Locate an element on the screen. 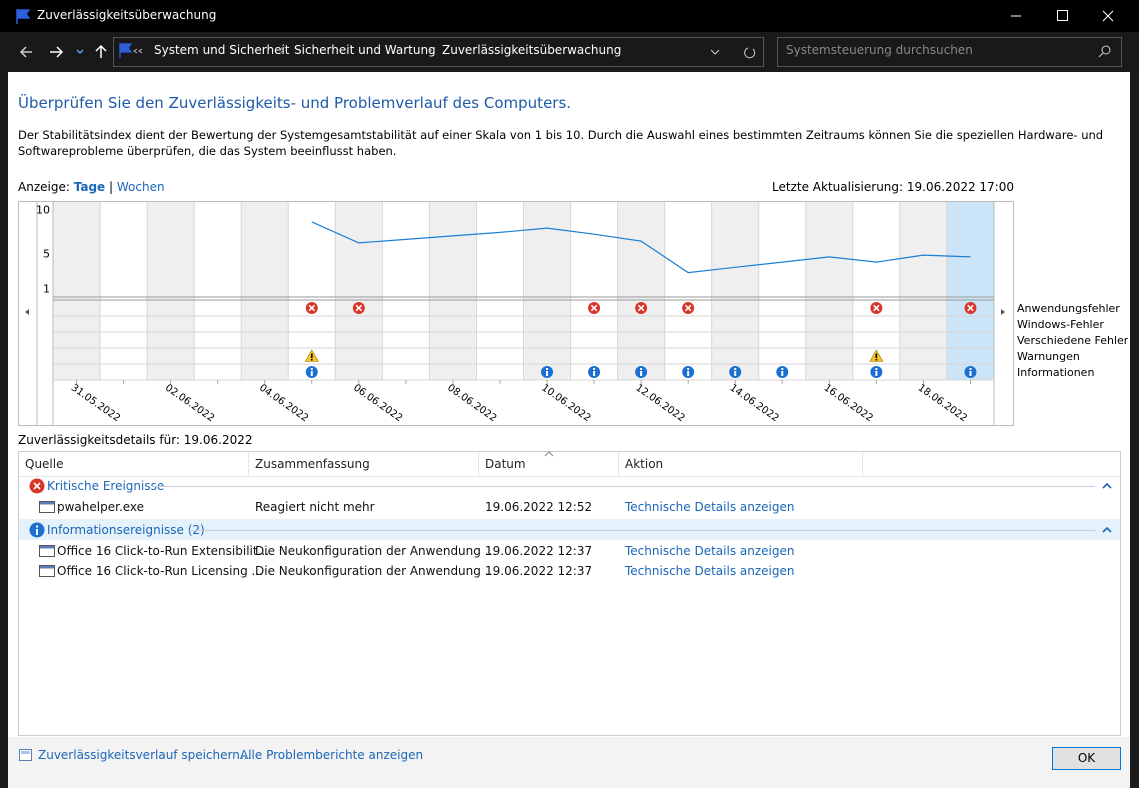 The image size is (1139, 788). search-box is located at coordinates (949, 52).